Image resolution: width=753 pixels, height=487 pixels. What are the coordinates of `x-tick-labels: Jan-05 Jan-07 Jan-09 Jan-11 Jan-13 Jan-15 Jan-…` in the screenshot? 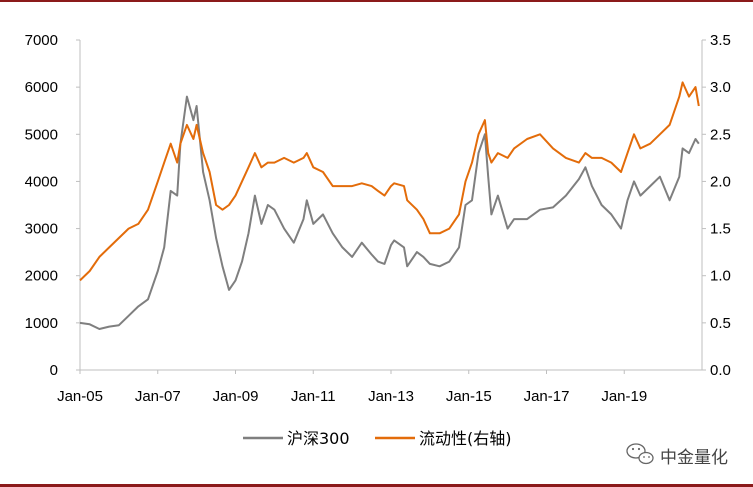 It's located at (352, 387).